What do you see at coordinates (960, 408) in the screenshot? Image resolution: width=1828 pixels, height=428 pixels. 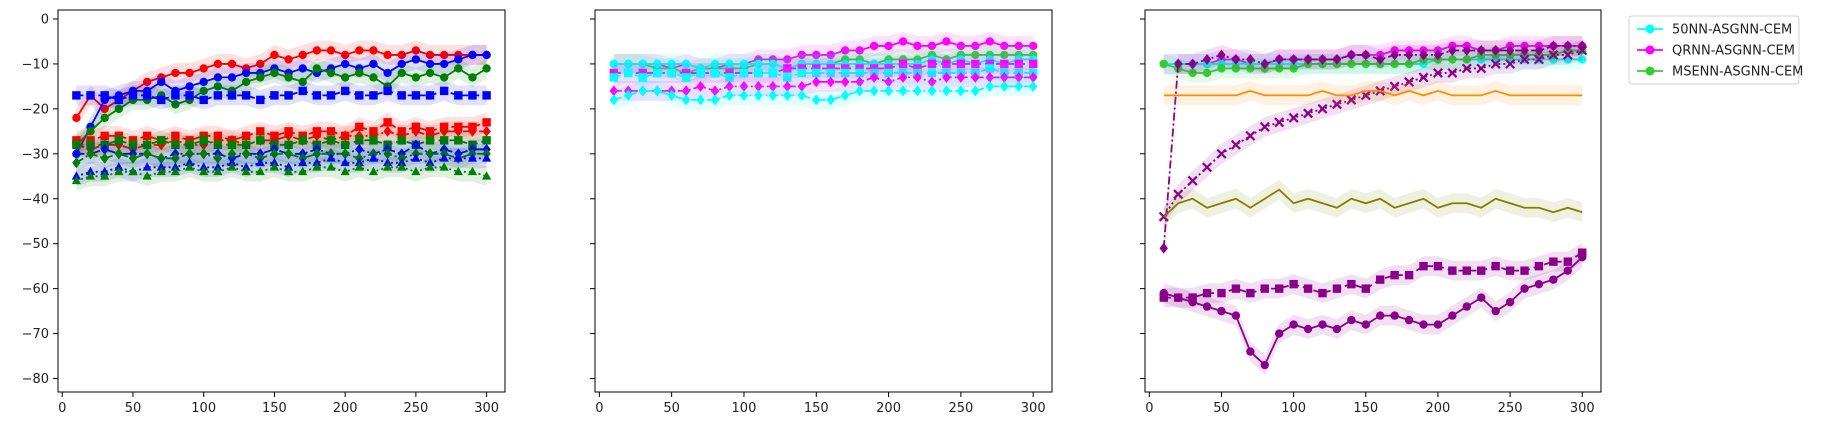 I see `panel-2-x-tick-label-6: 250` at bounding box center [960, 408].